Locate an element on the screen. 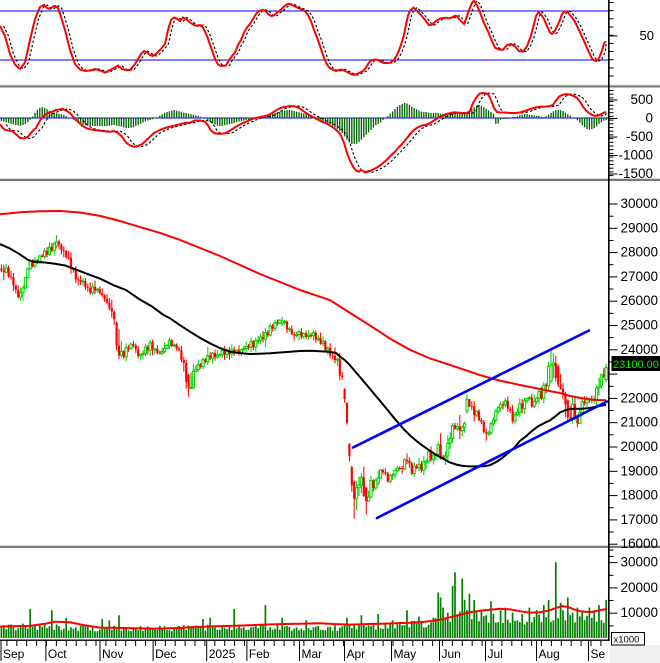  svg-text: Apr is located at coordinates (356, 654).